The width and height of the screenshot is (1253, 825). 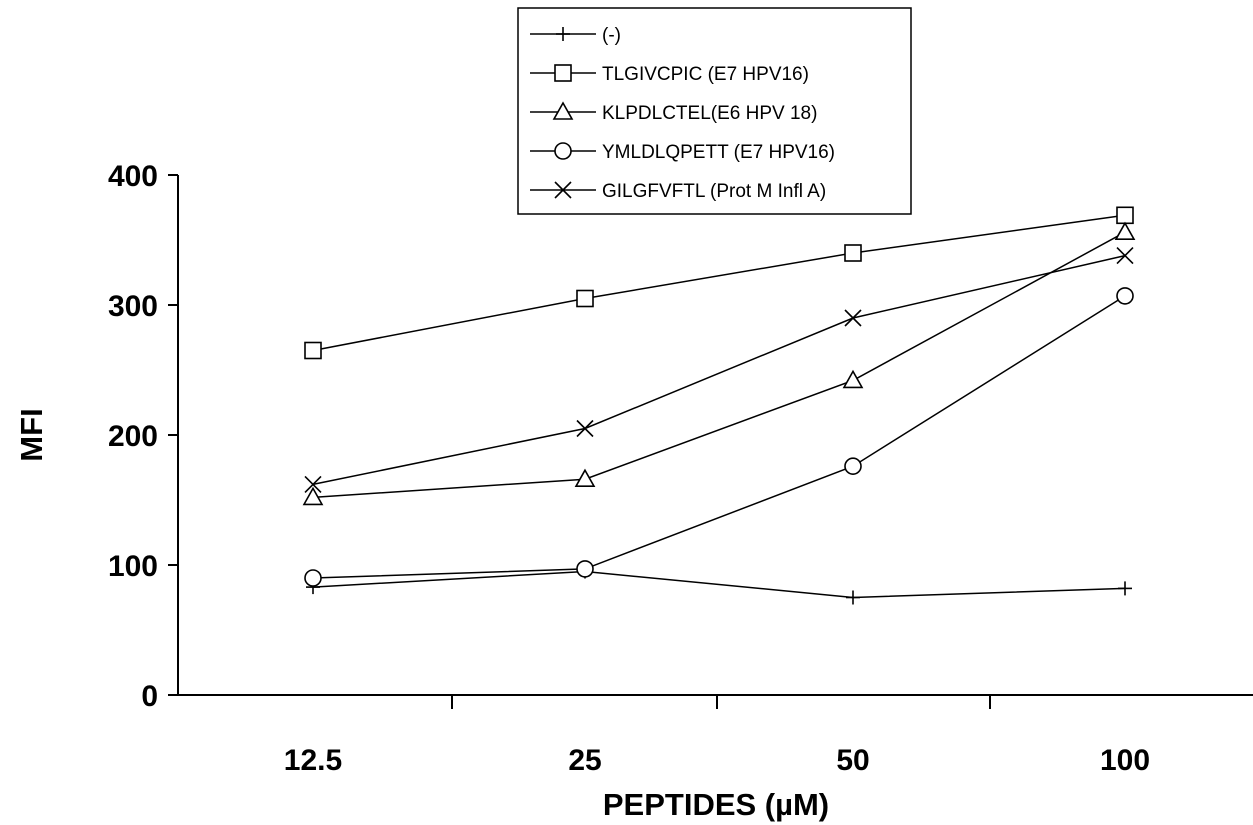 What do you see at coordinates (133, 176) in the screenshot?
I see `y-tick-label: 400` at bounding box center [133, 176].